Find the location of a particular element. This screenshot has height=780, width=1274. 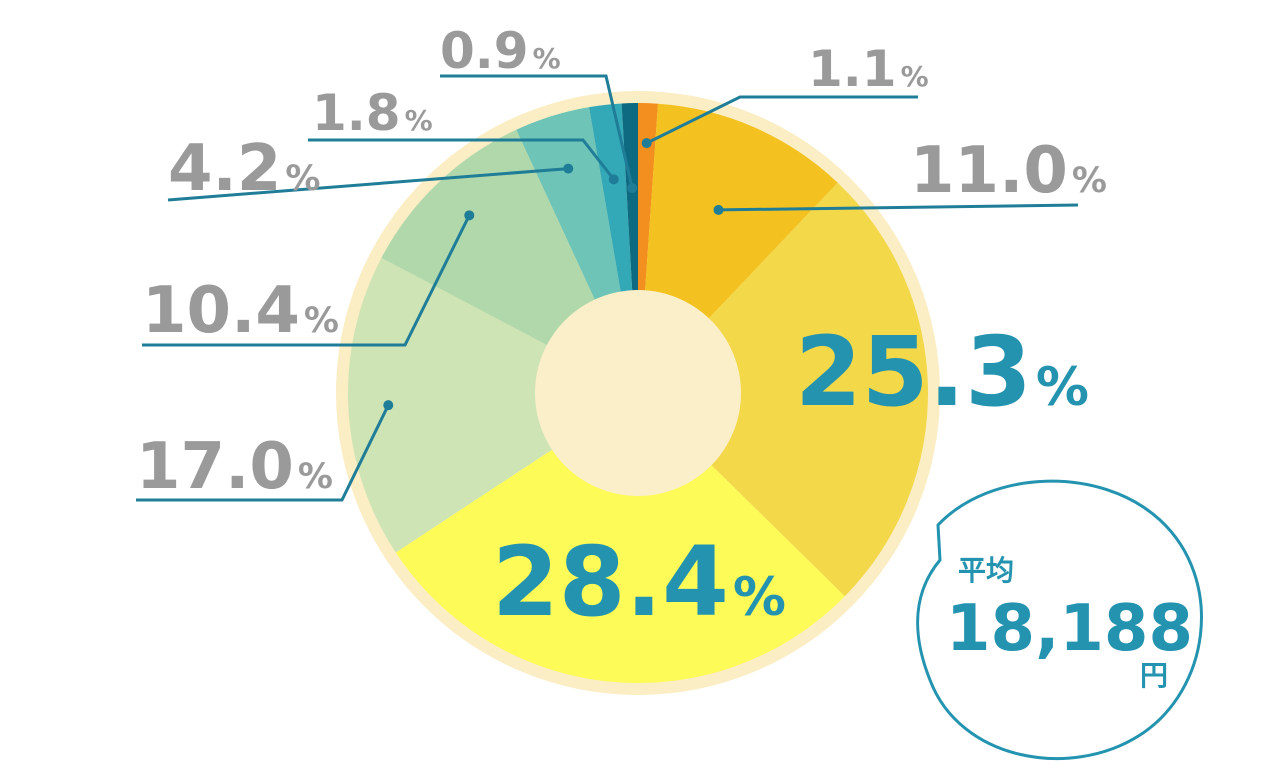

donut-hole is located at coordinates (638, 393).